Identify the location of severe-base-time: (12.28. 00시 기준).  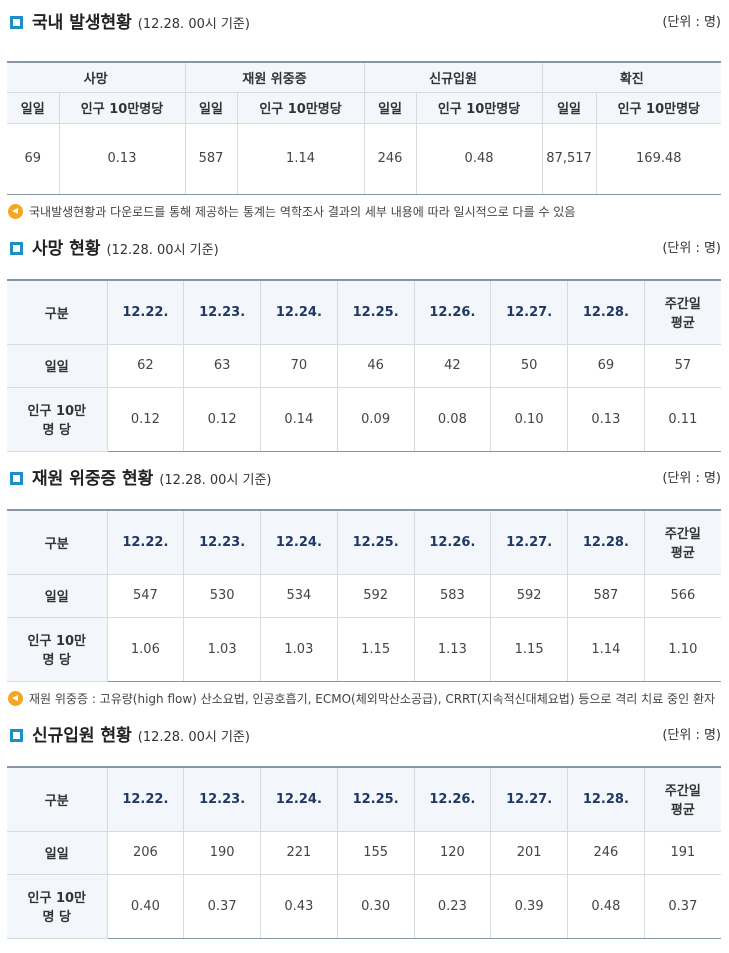
(215, 480).